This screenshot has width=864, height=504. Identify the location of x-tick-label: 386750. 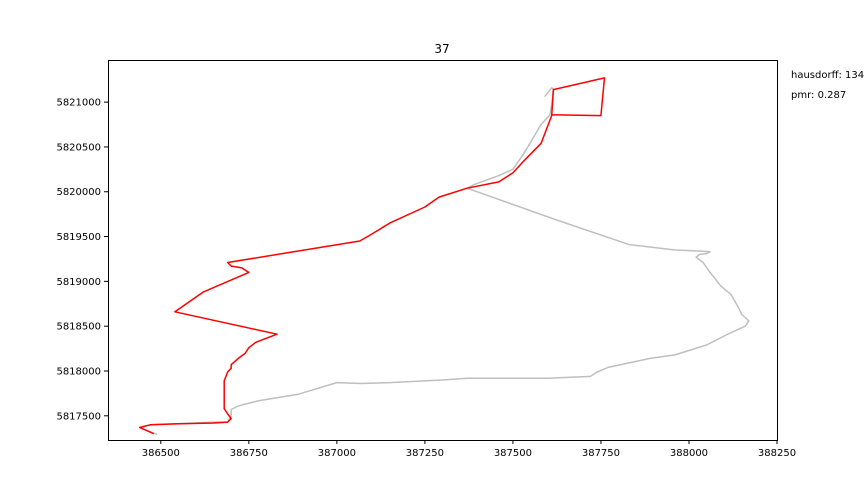
(249, 453).